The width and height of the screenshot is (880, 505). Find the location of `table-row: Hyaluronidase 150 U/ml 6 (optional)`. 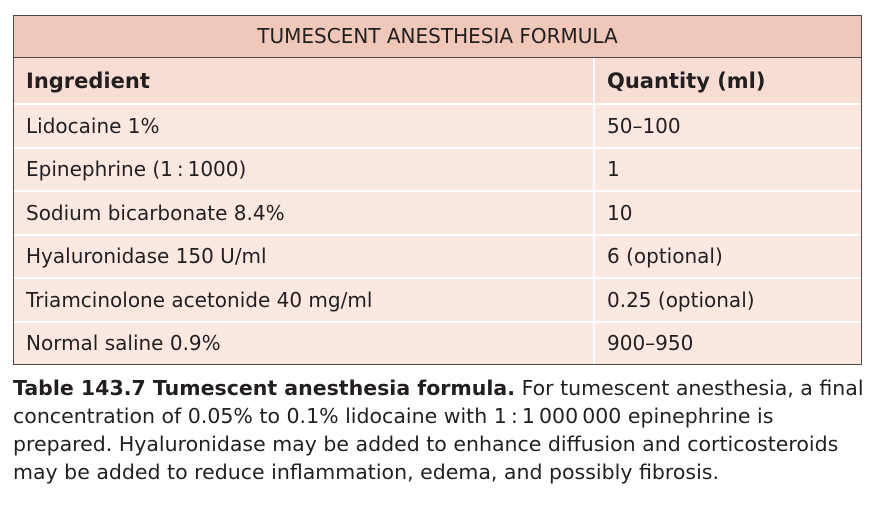

table-row: Hyaluronidase 150 U/ml 6 (optional) is located at coordinates (437, 255).